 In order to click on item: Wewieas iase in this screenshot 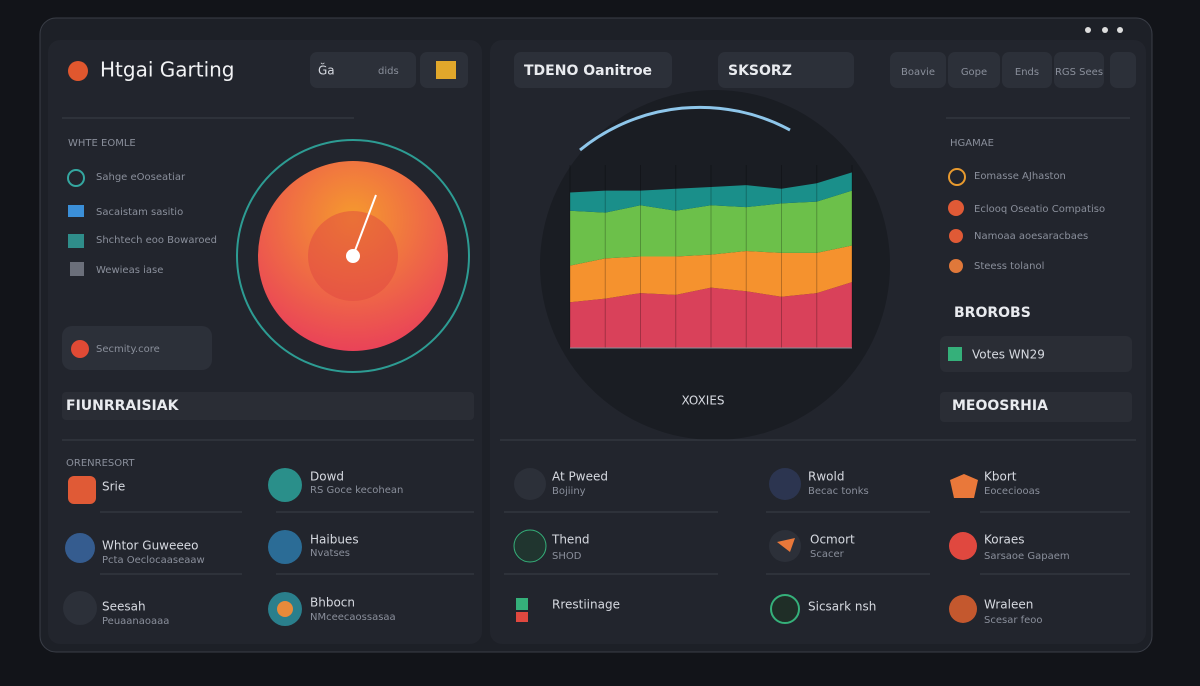, I will do `click(129, 270)`.